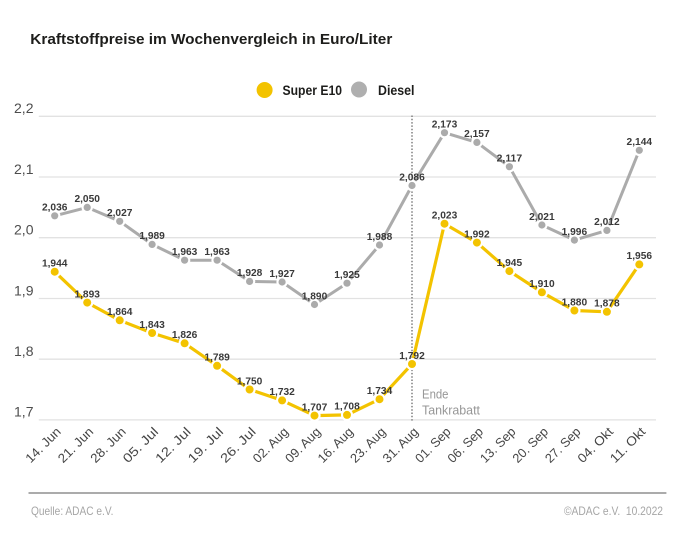 The width and height of the screenshot is (696, 551). I want to click on svg-text: 1,732, so click(282, 392).